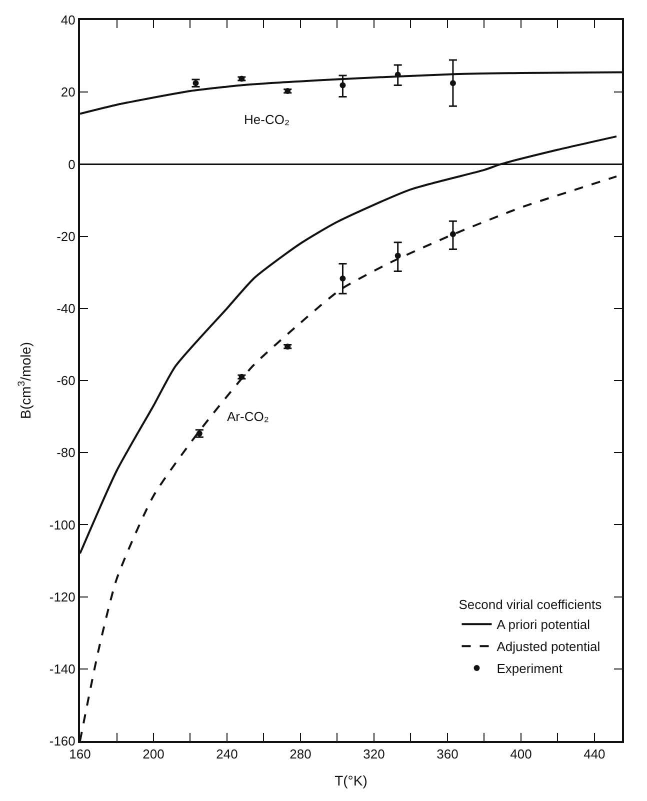 The image size is (647, 801). What do you see at coordinates (595, 754) in the screenshot?
I see `x-tick-label: 440` at bounding box center [595, 754].